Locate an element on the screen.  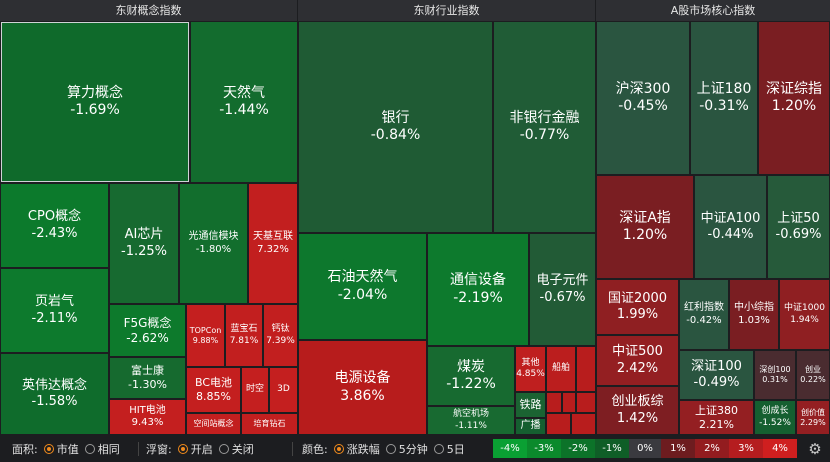
tile-name: 3D is located at coordinates (283, 389).